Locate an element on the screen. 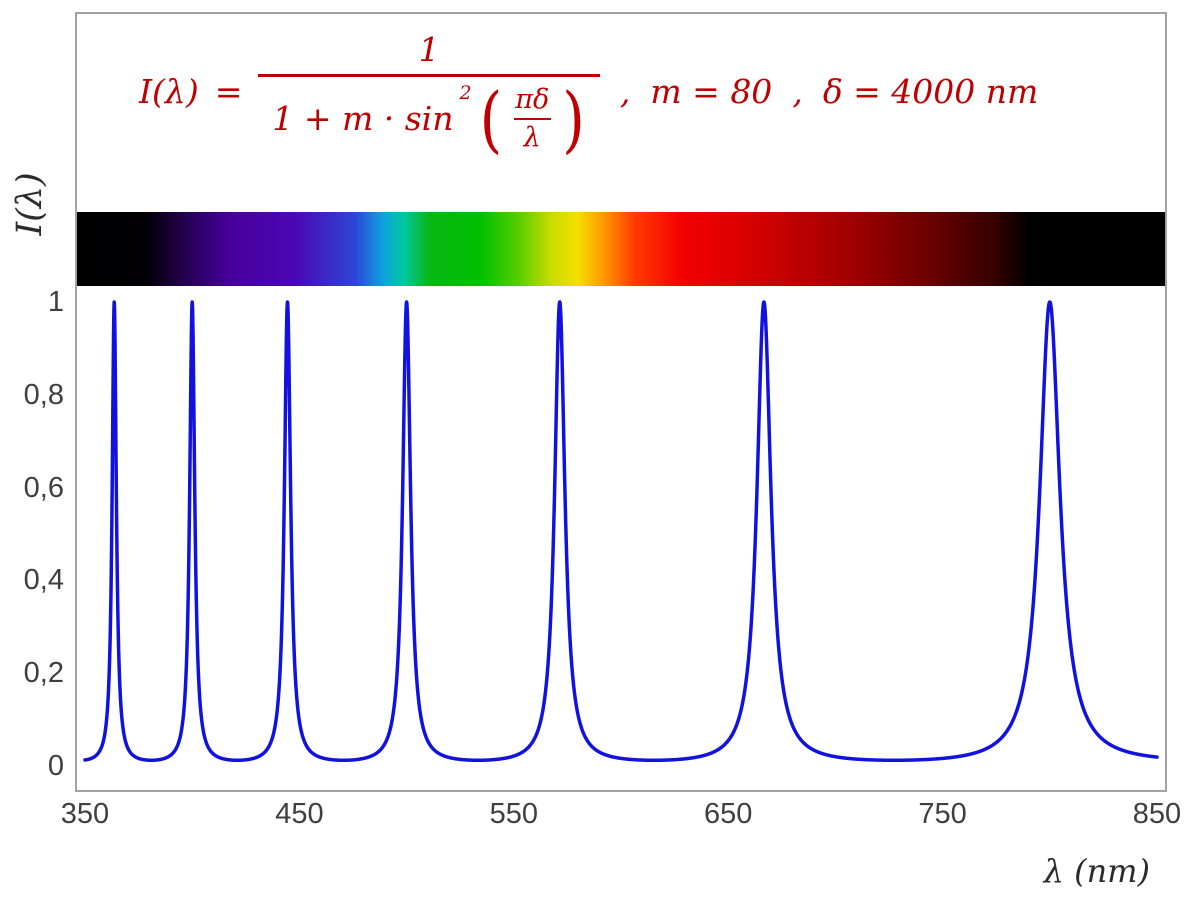 This screenshot has height=924, width=1200. denominator-text: 1 + m · sin is located at coordinates (363, 118).